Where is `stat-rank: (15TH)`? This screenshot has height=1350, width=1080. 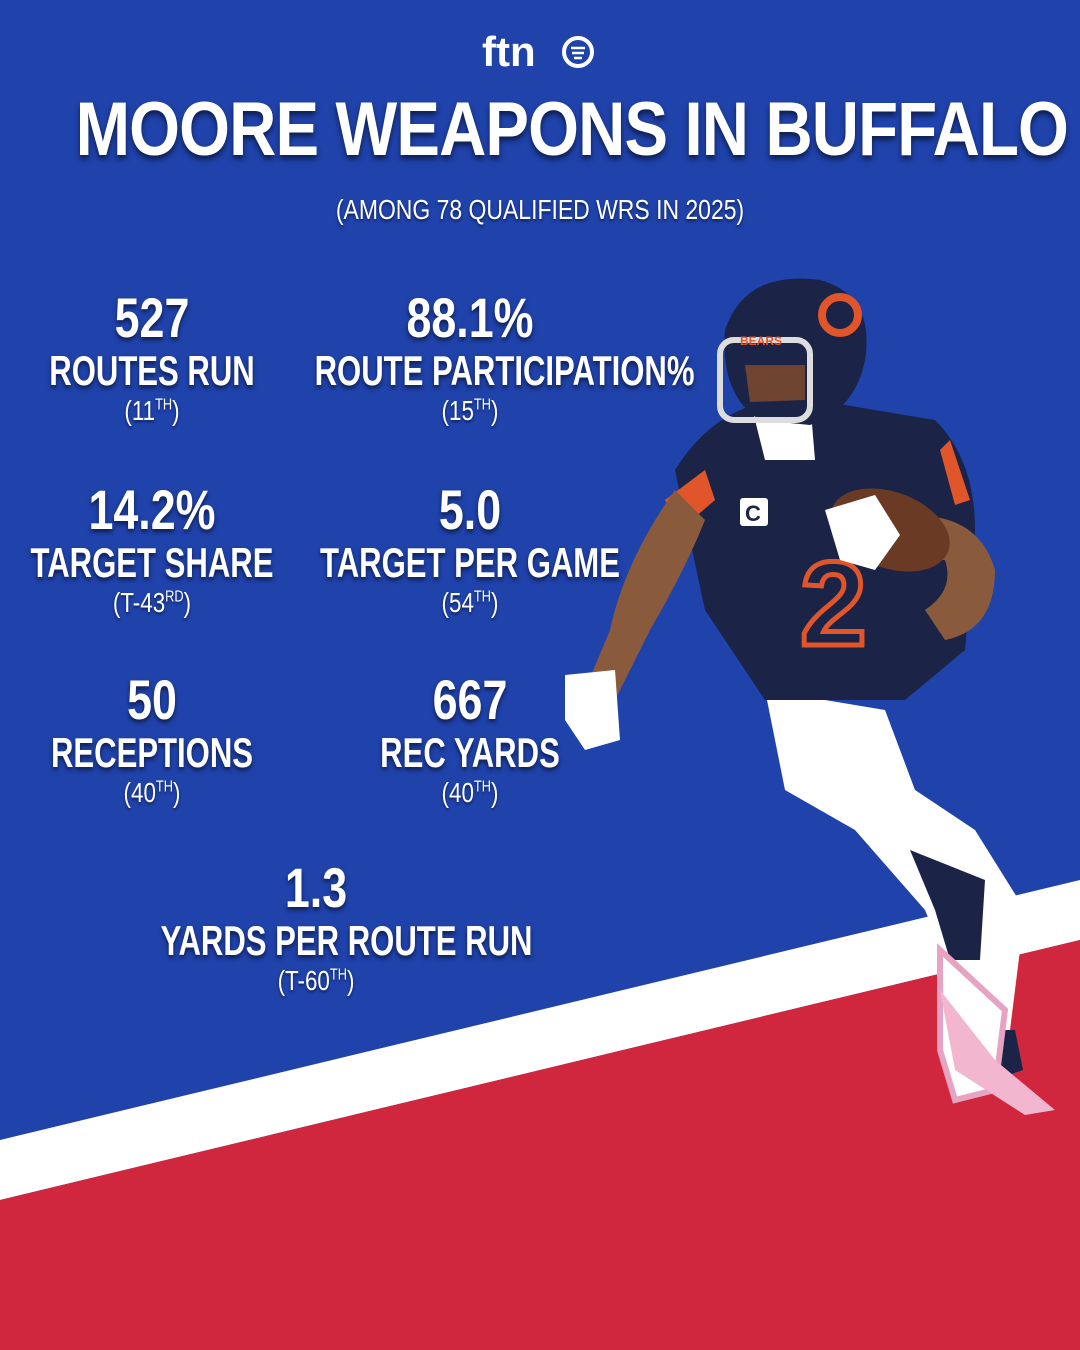
stat-rank: (15TH) is located at coordinates (470, 410).